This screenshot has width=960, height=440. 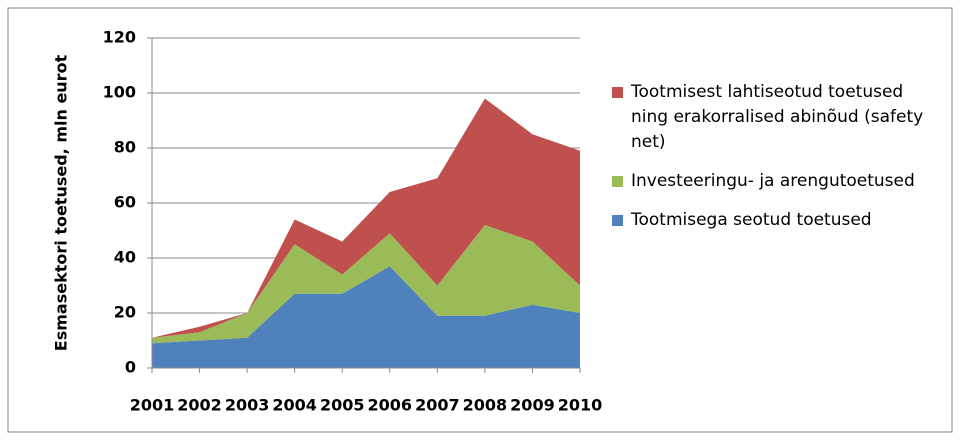 What do you see at coordinates (125, 147) in the screenshot?
I see `y-tick-label: 80` at bounding box center [125, 147].